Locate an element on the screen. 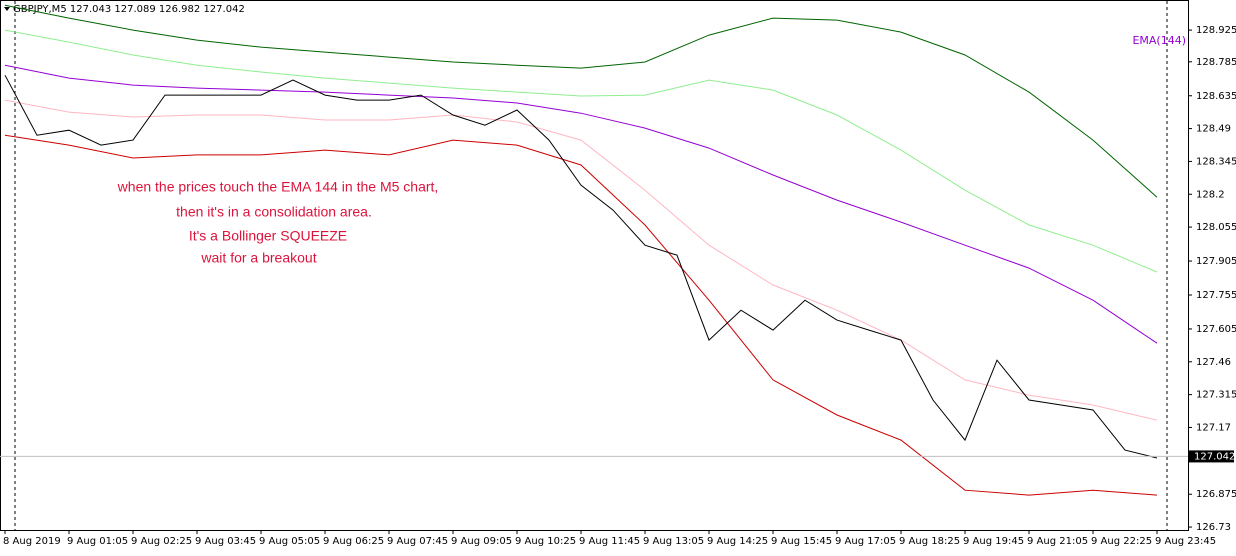 This screenshot has height=556, width=1236. x-tick-label: 9 Aug 02:25 is located at coordinates (161, 541).